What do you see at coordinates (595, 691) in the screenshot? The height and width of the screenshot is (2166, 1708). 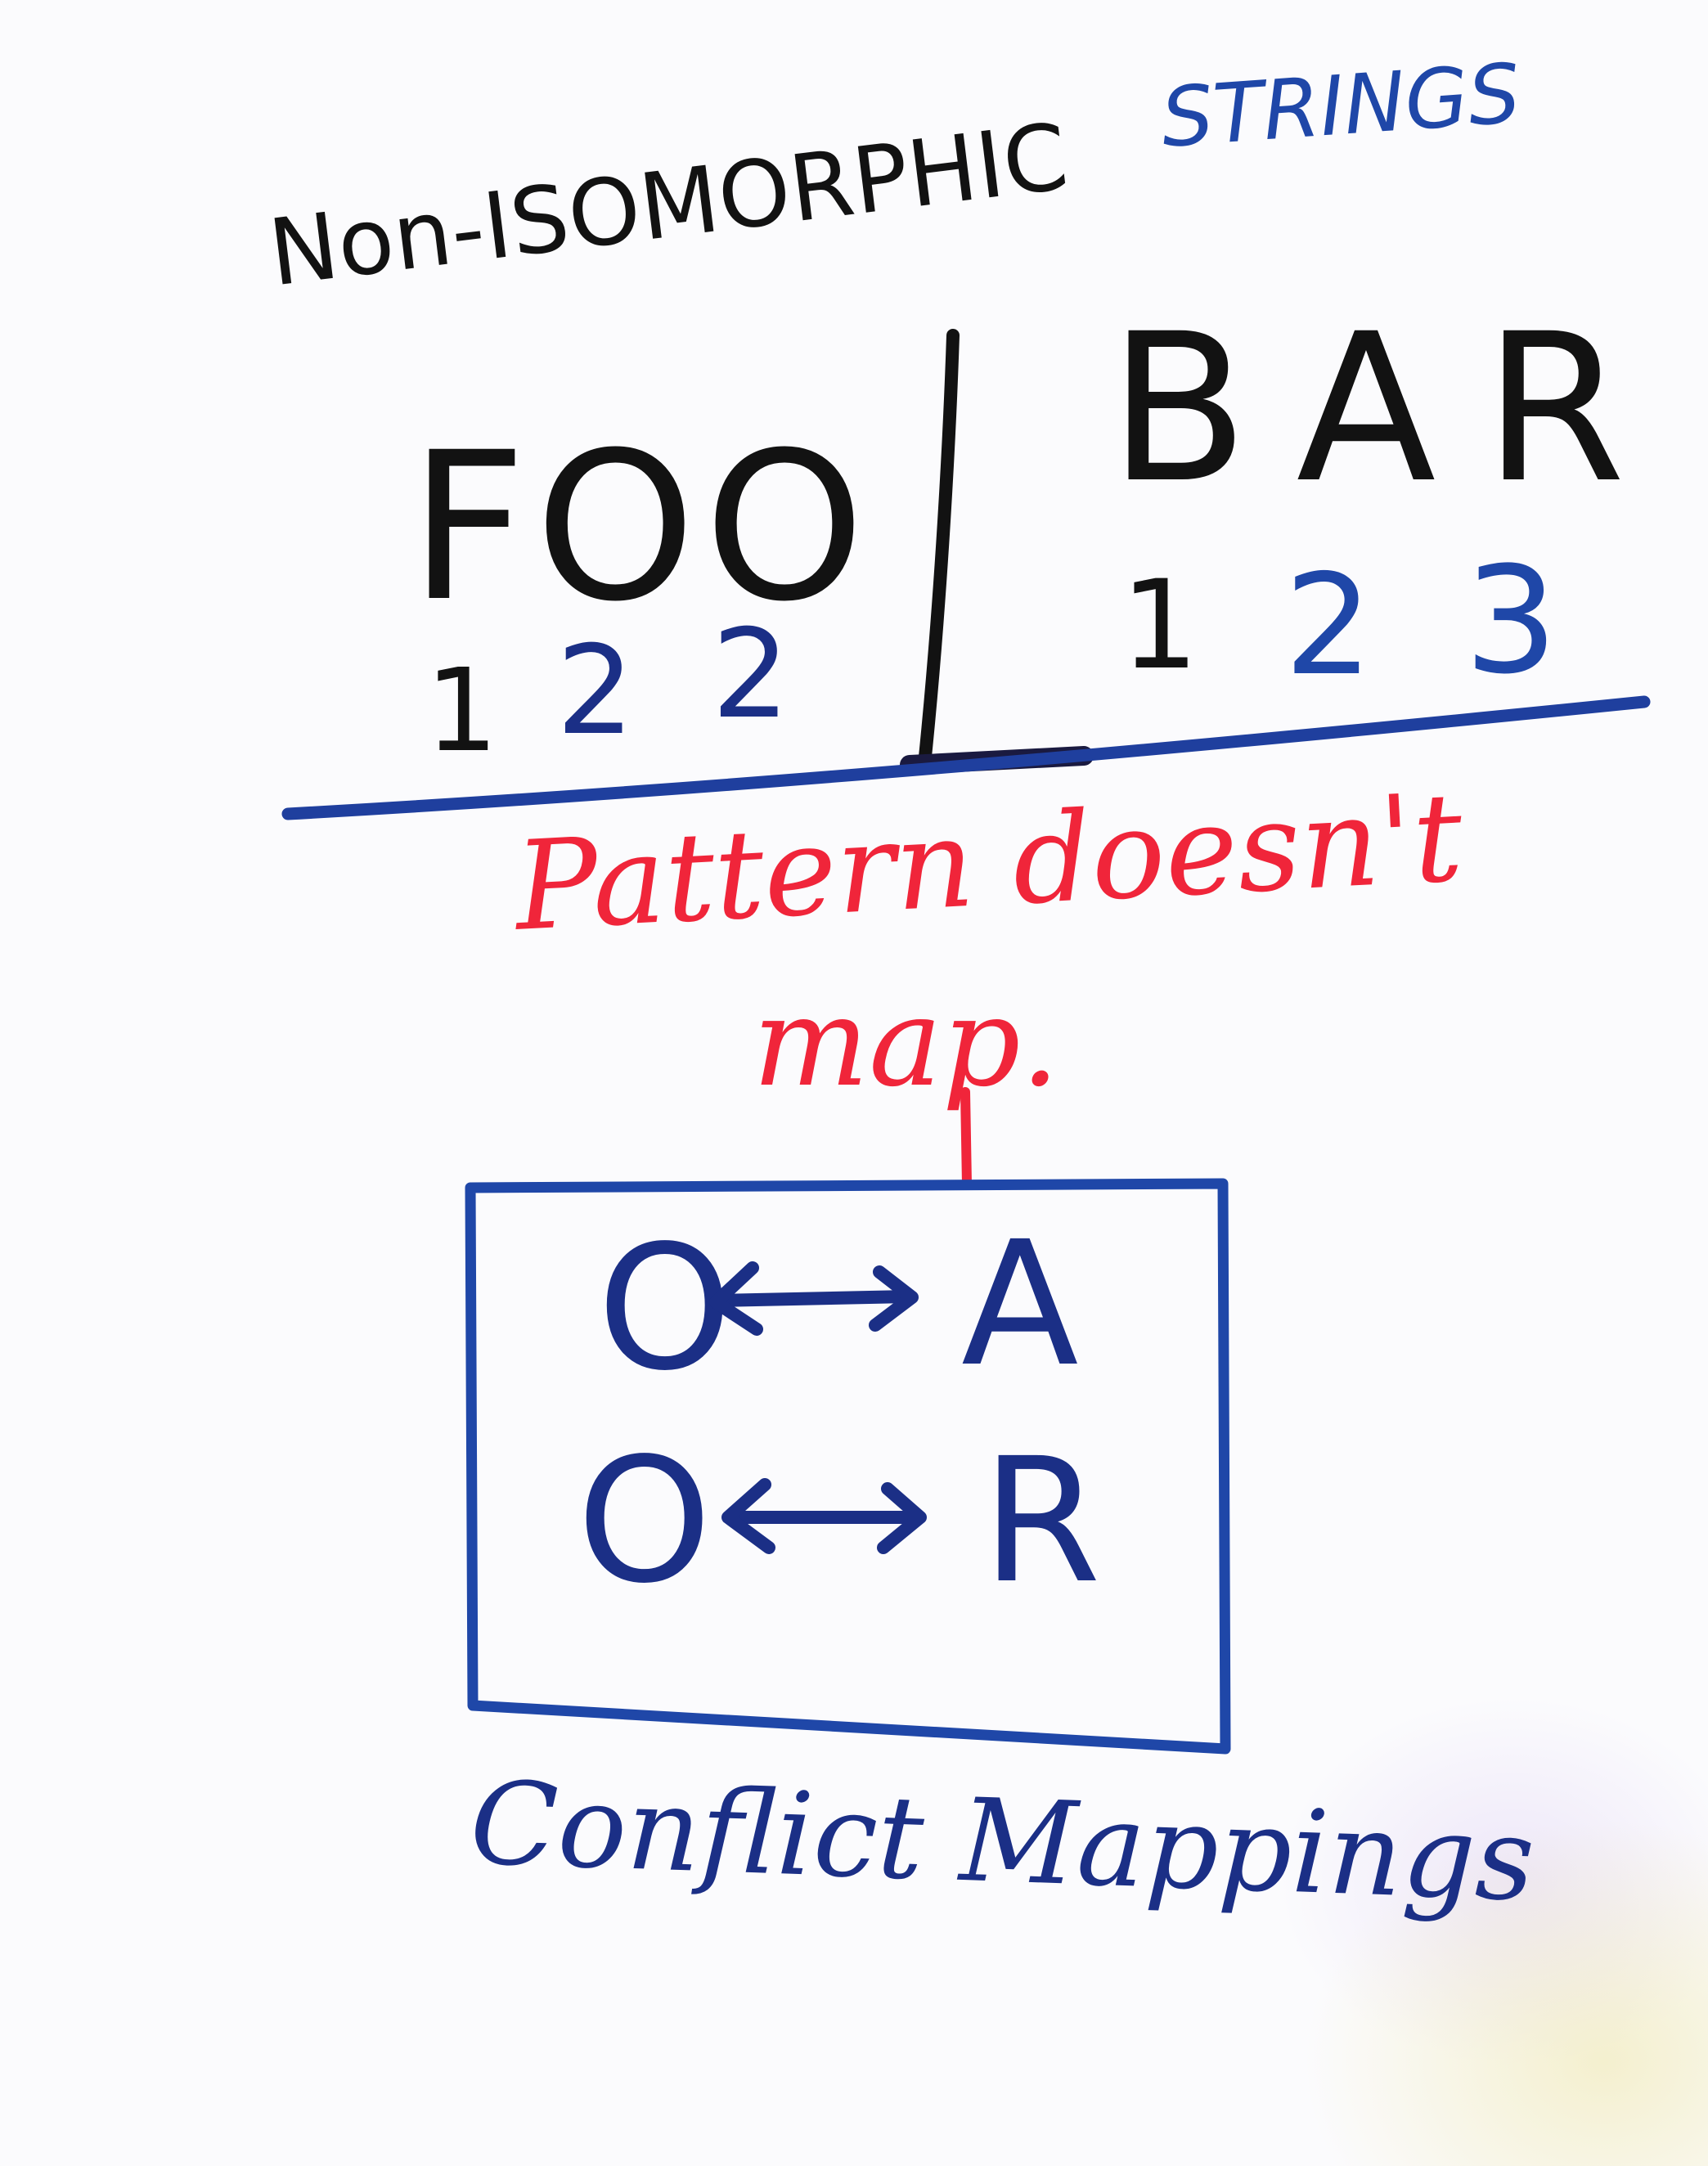 I see `left-pattern-digit-2: 2` at bounding box center [595, 691].